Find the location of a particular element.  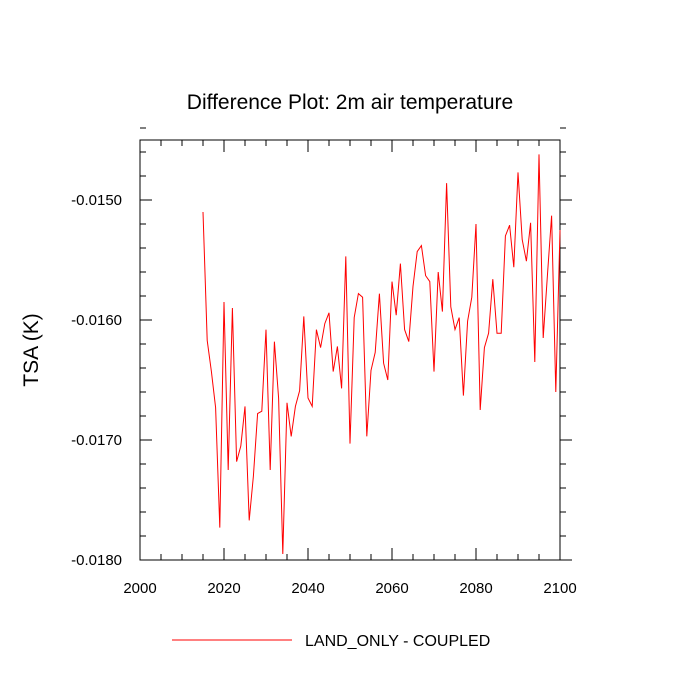

legend-label: LAND_ONLY - COUPLED is located at coordinates (397, 641).